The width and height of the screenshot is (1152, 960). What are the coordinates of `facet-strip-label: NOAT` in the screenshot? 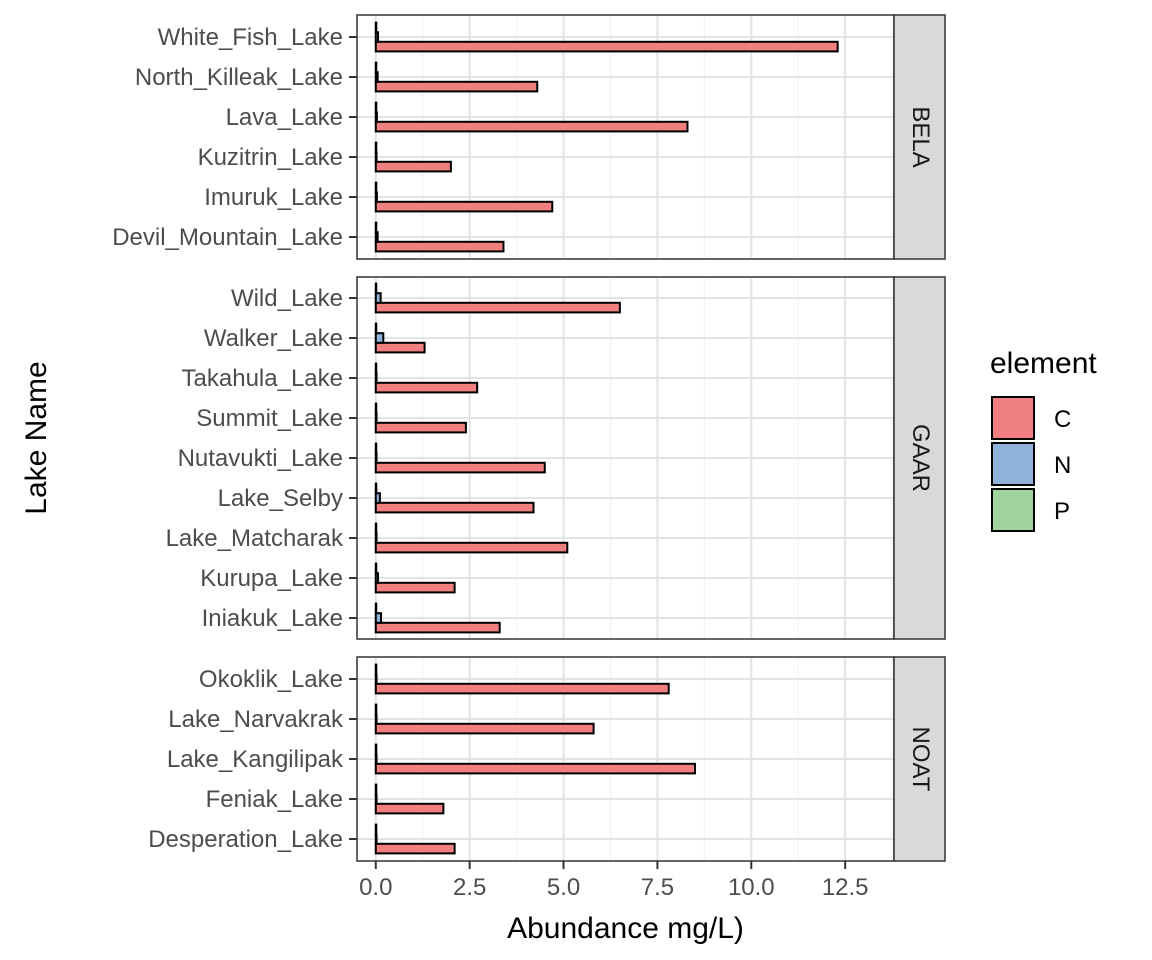 It's located at (920, 759).